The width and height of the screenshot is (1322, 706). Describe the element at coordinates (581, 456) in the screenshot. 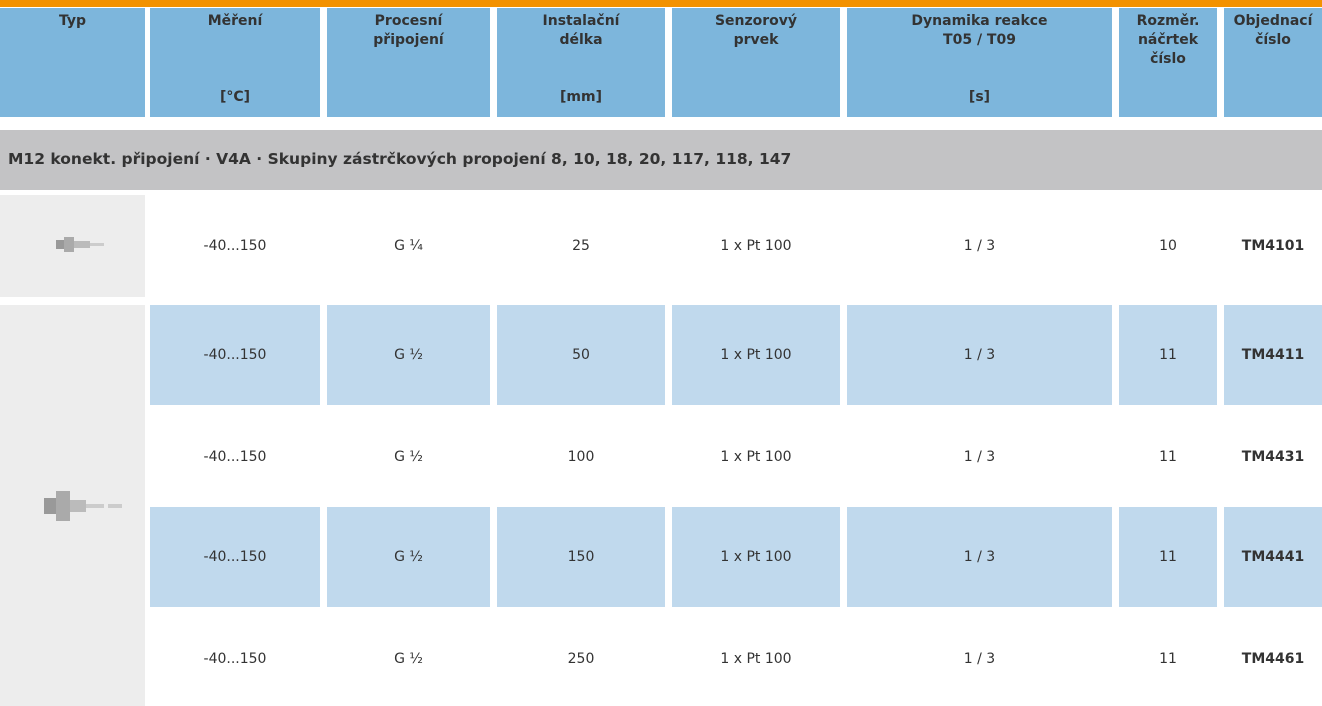

I see `table-cell: 100` at that location.